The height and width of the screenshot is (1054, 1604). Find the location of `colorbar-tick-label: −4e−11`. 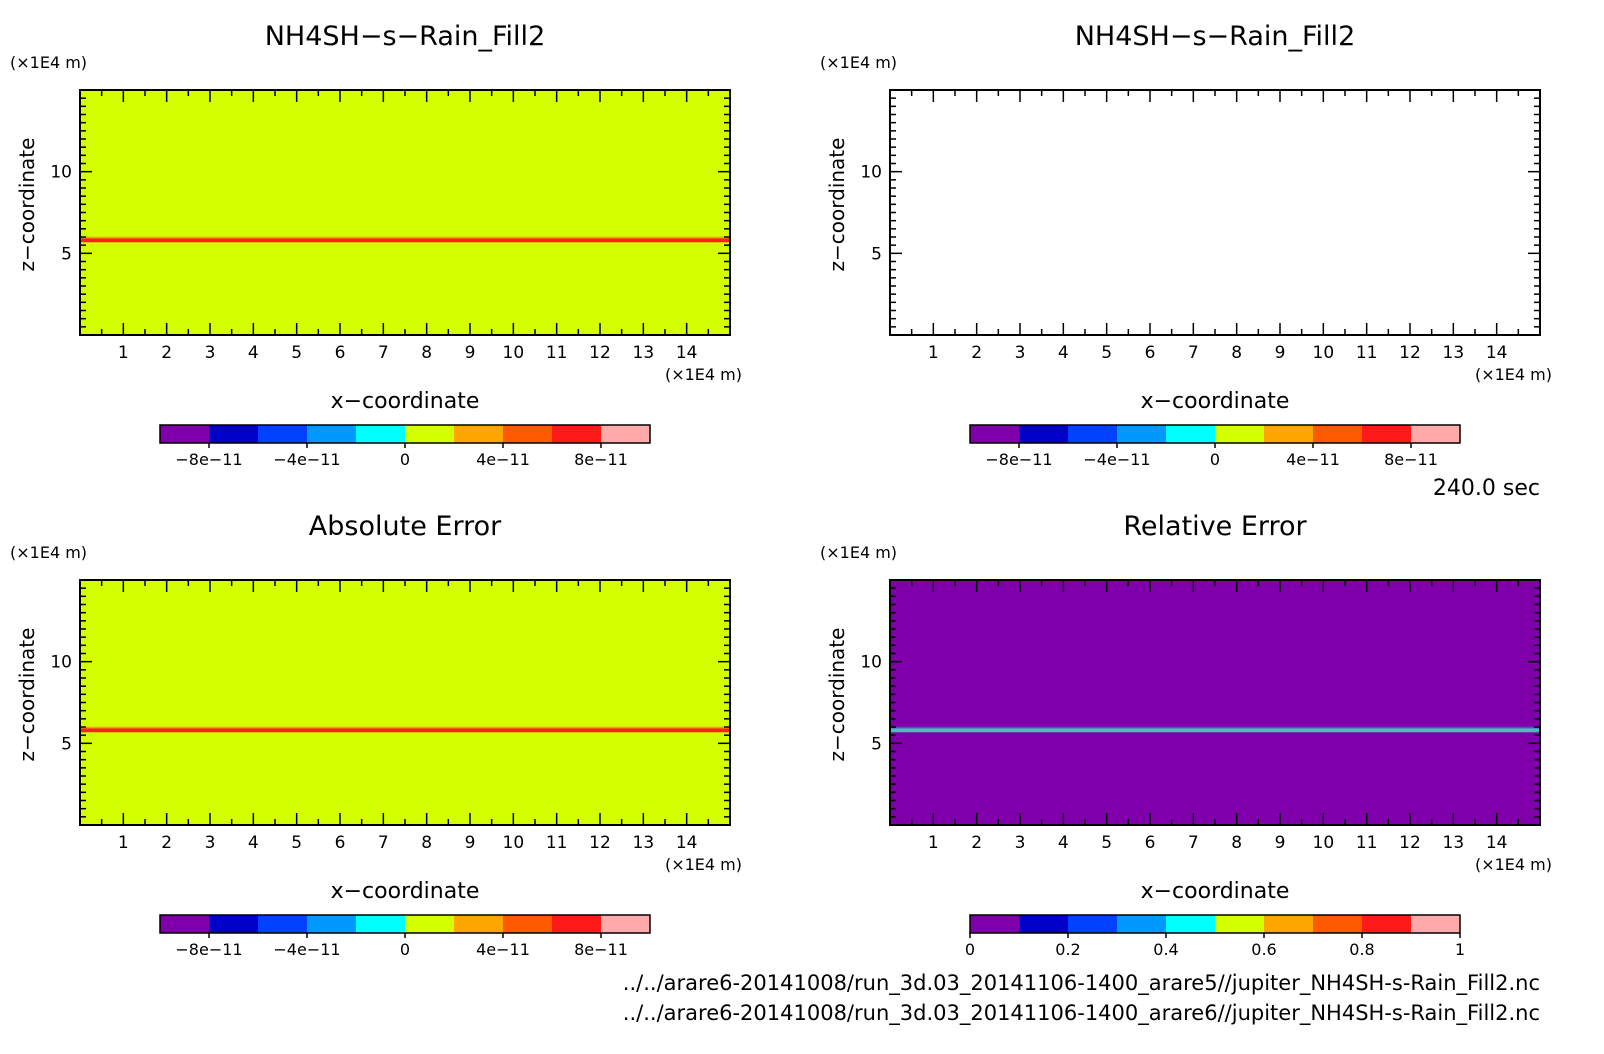

colorbar-tick-label: −4e−11 is located at coordinates (306, 459).